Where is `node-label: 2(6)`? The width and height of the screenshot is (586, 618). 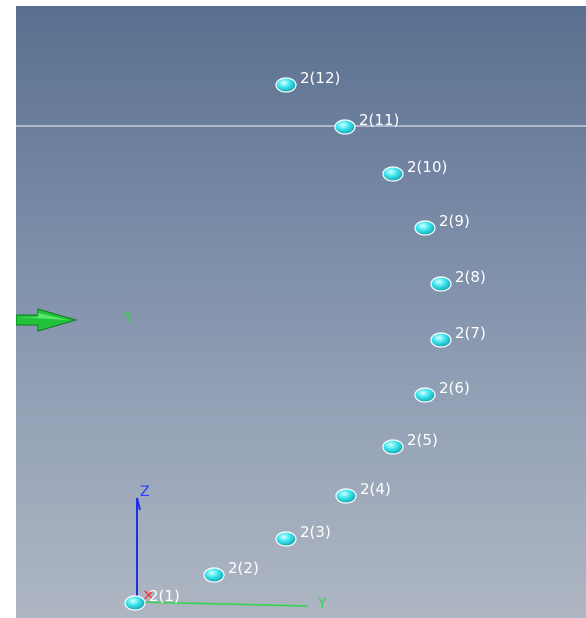
node-label: 2(6) is located at coordinates (454, 388).